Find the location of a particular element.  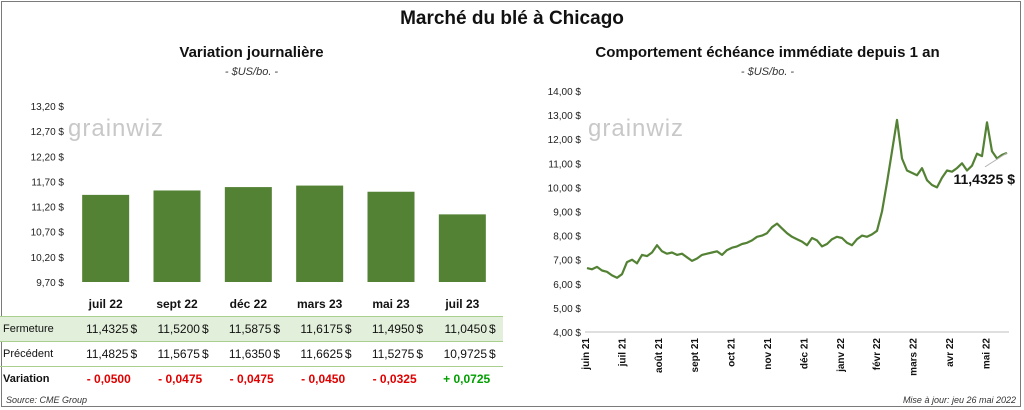

close-value: 11,0450 is located at coordinates (459, 329).